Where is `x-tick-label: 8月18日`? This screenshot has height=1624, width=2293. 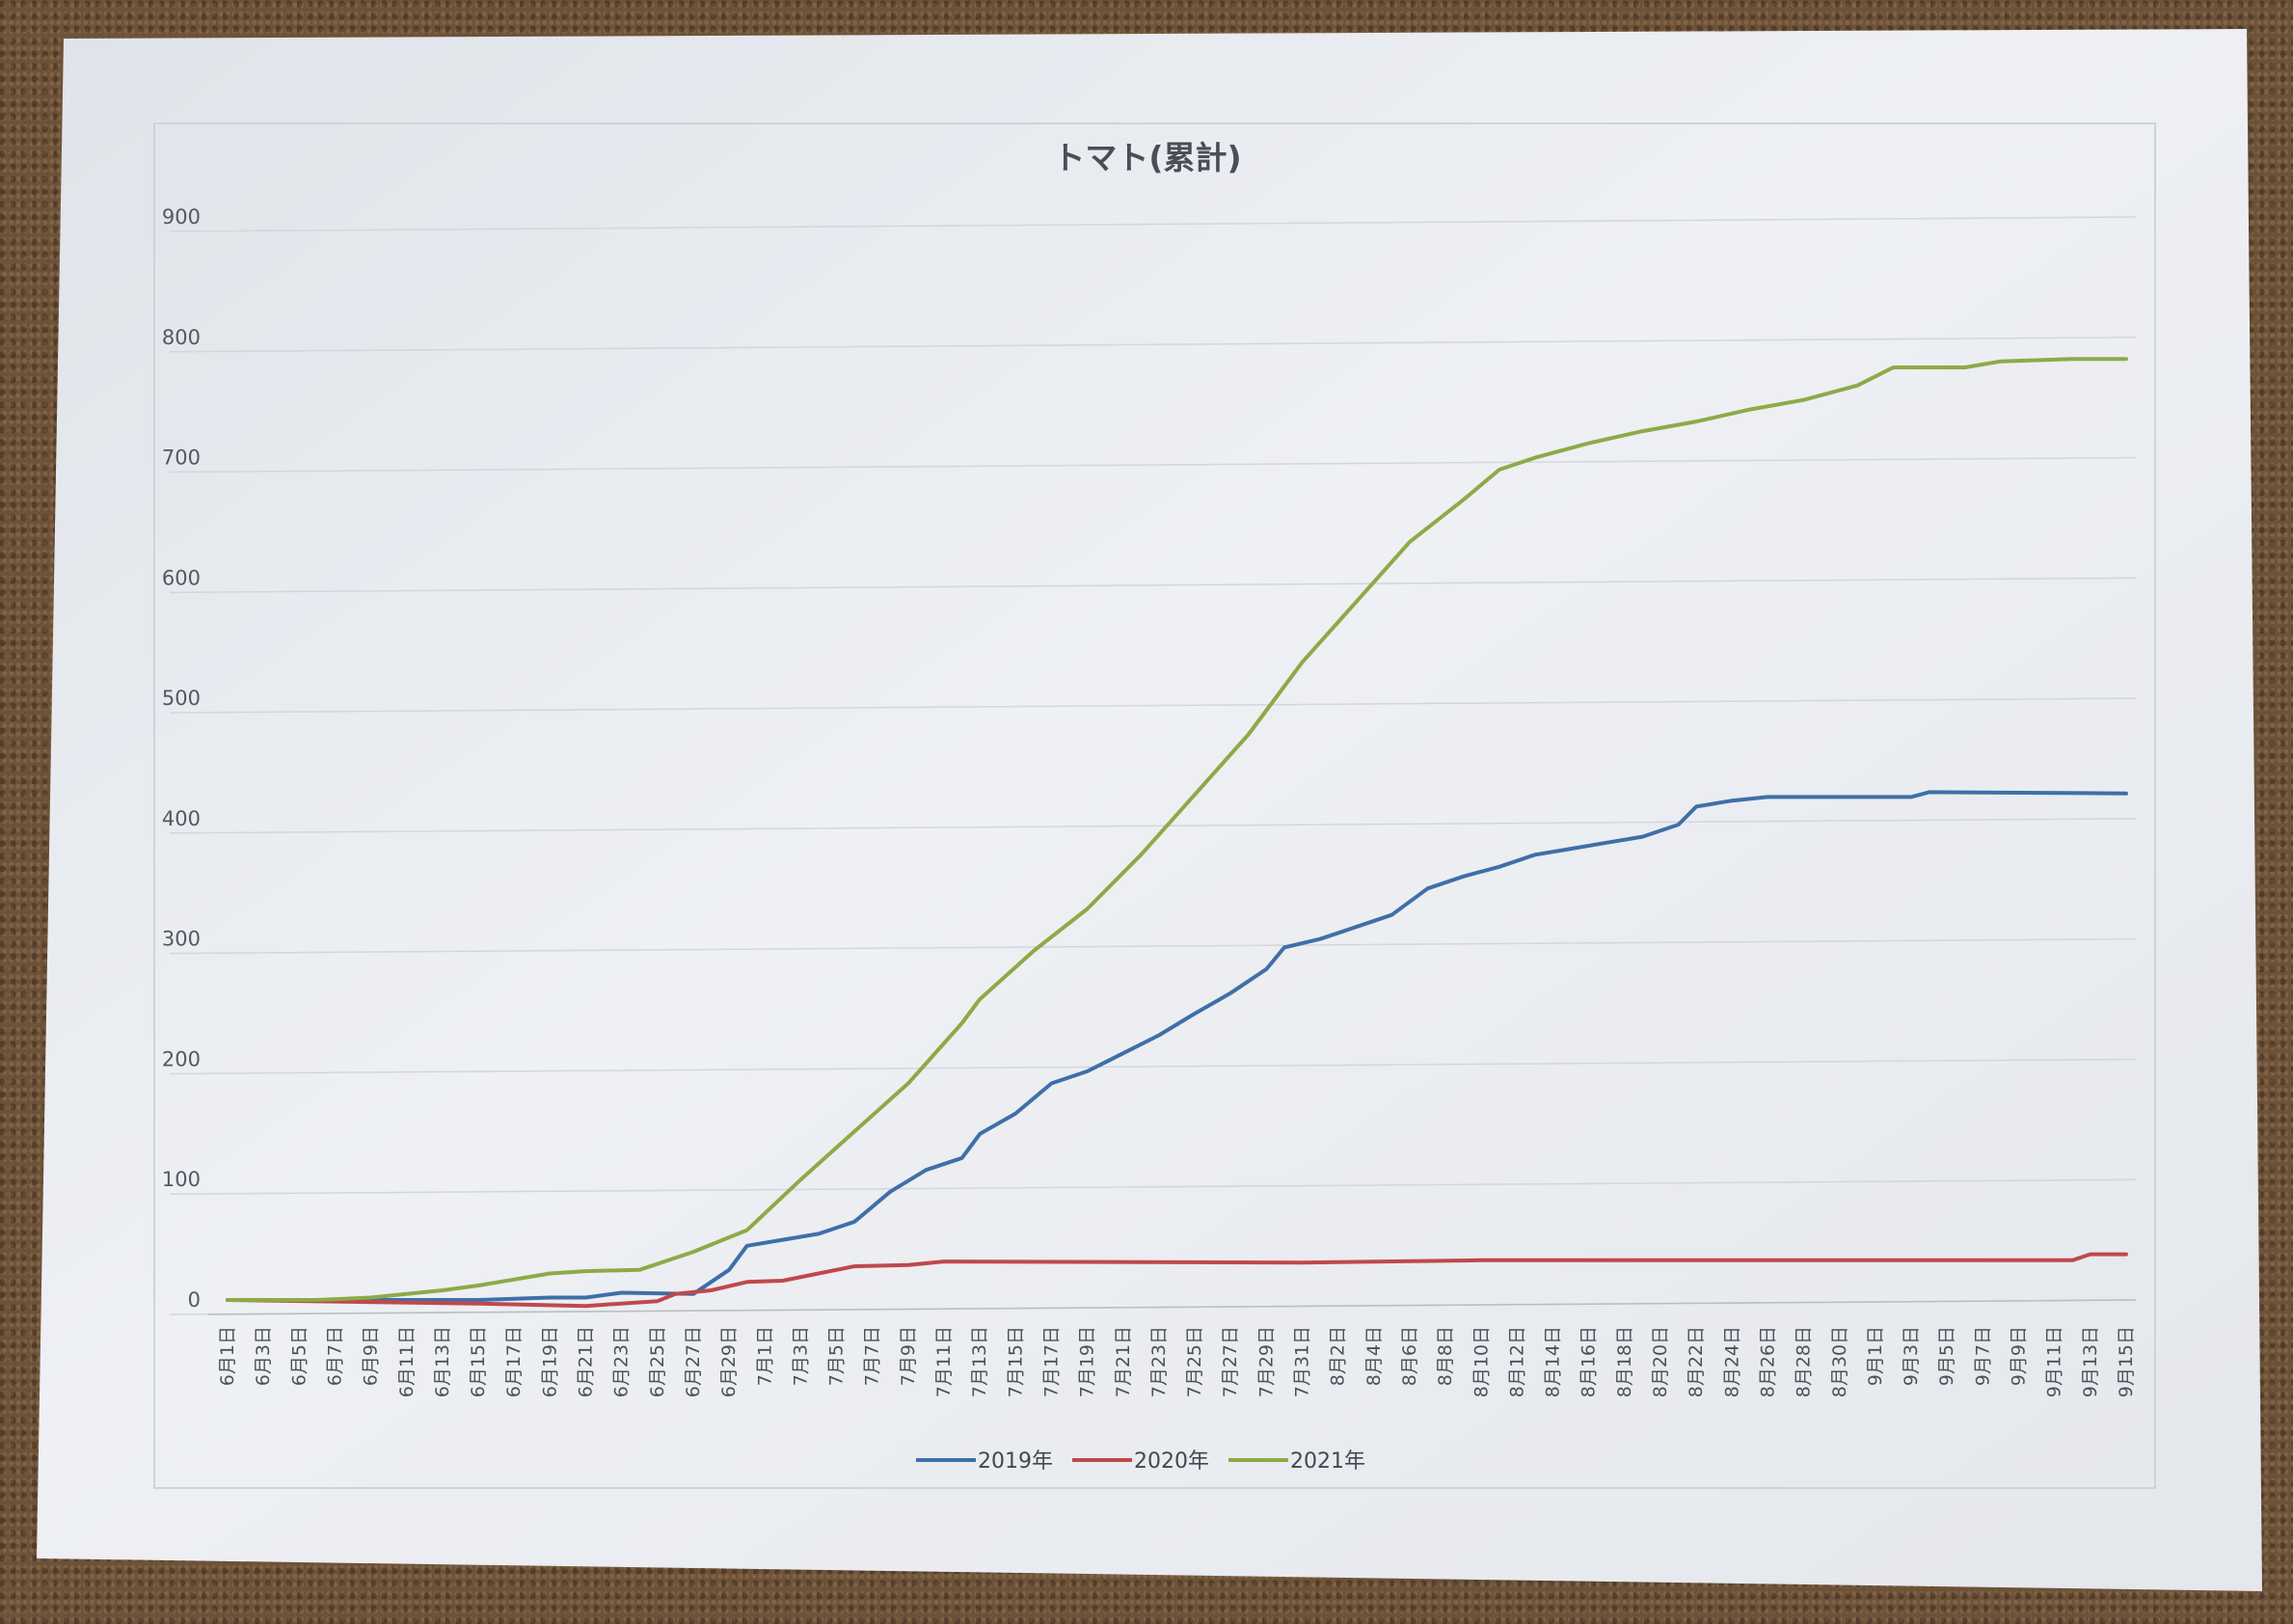 x-tick-label: 8月18日 is located at coordinates (1624, 1361).